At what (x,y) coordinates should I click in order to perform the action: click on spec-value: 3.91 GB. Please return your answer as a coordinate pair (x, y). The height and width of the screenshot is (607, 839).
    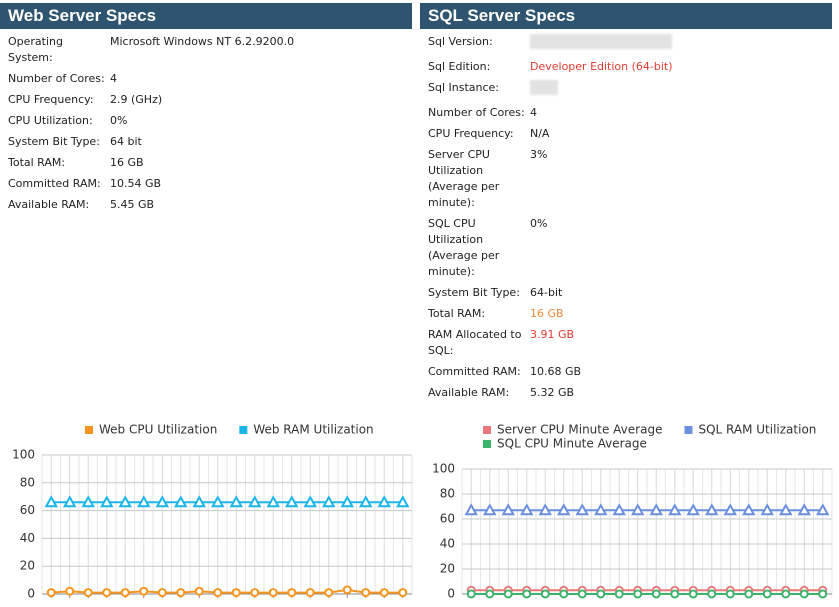
    Looking at the image, I should click on (552, 334).